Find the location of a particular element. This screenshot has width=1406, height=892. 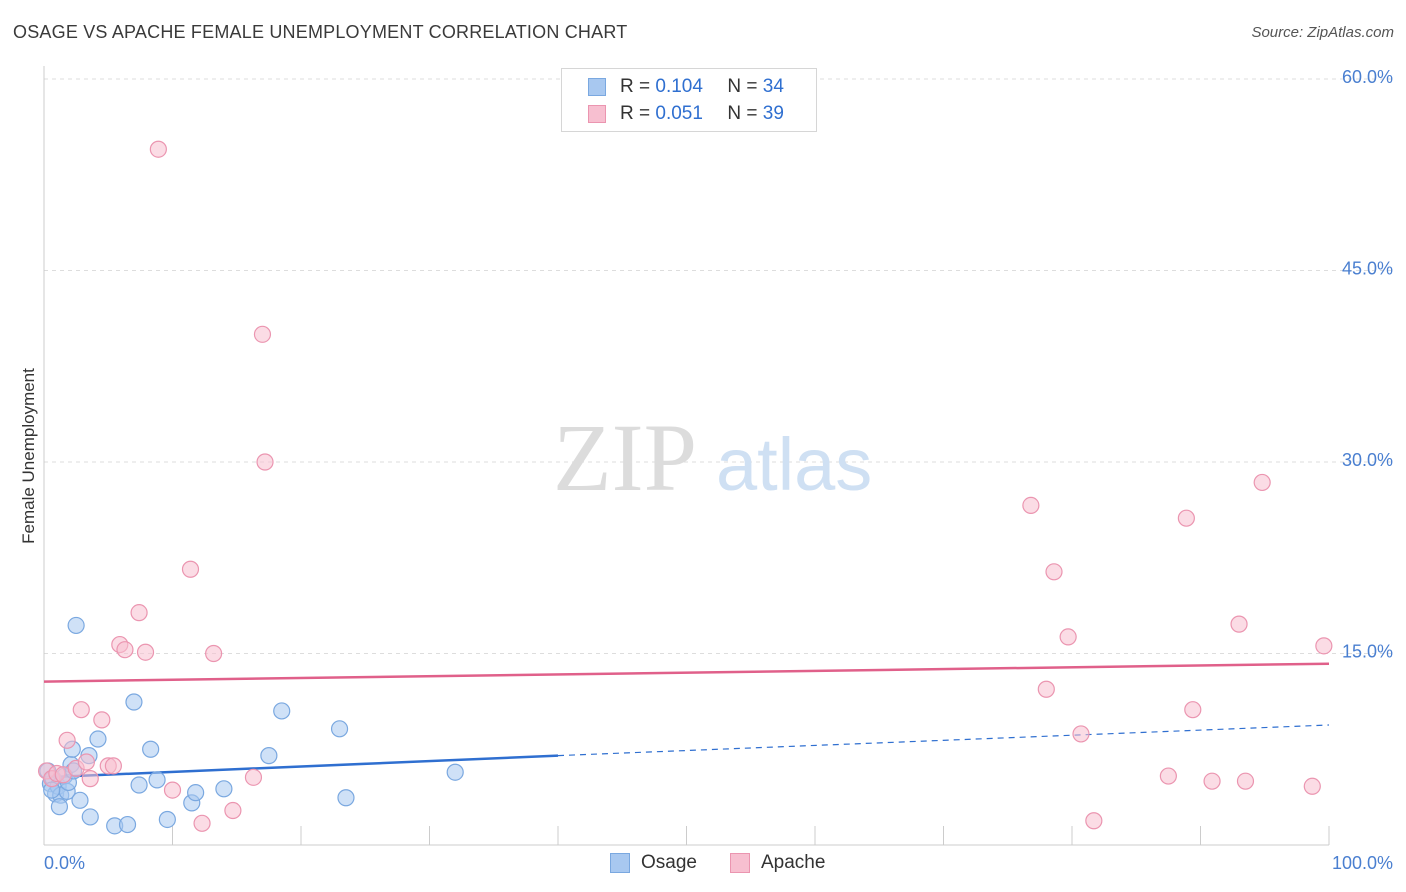

x-tick-label: 0.0% is located at coordinates (64, 863).